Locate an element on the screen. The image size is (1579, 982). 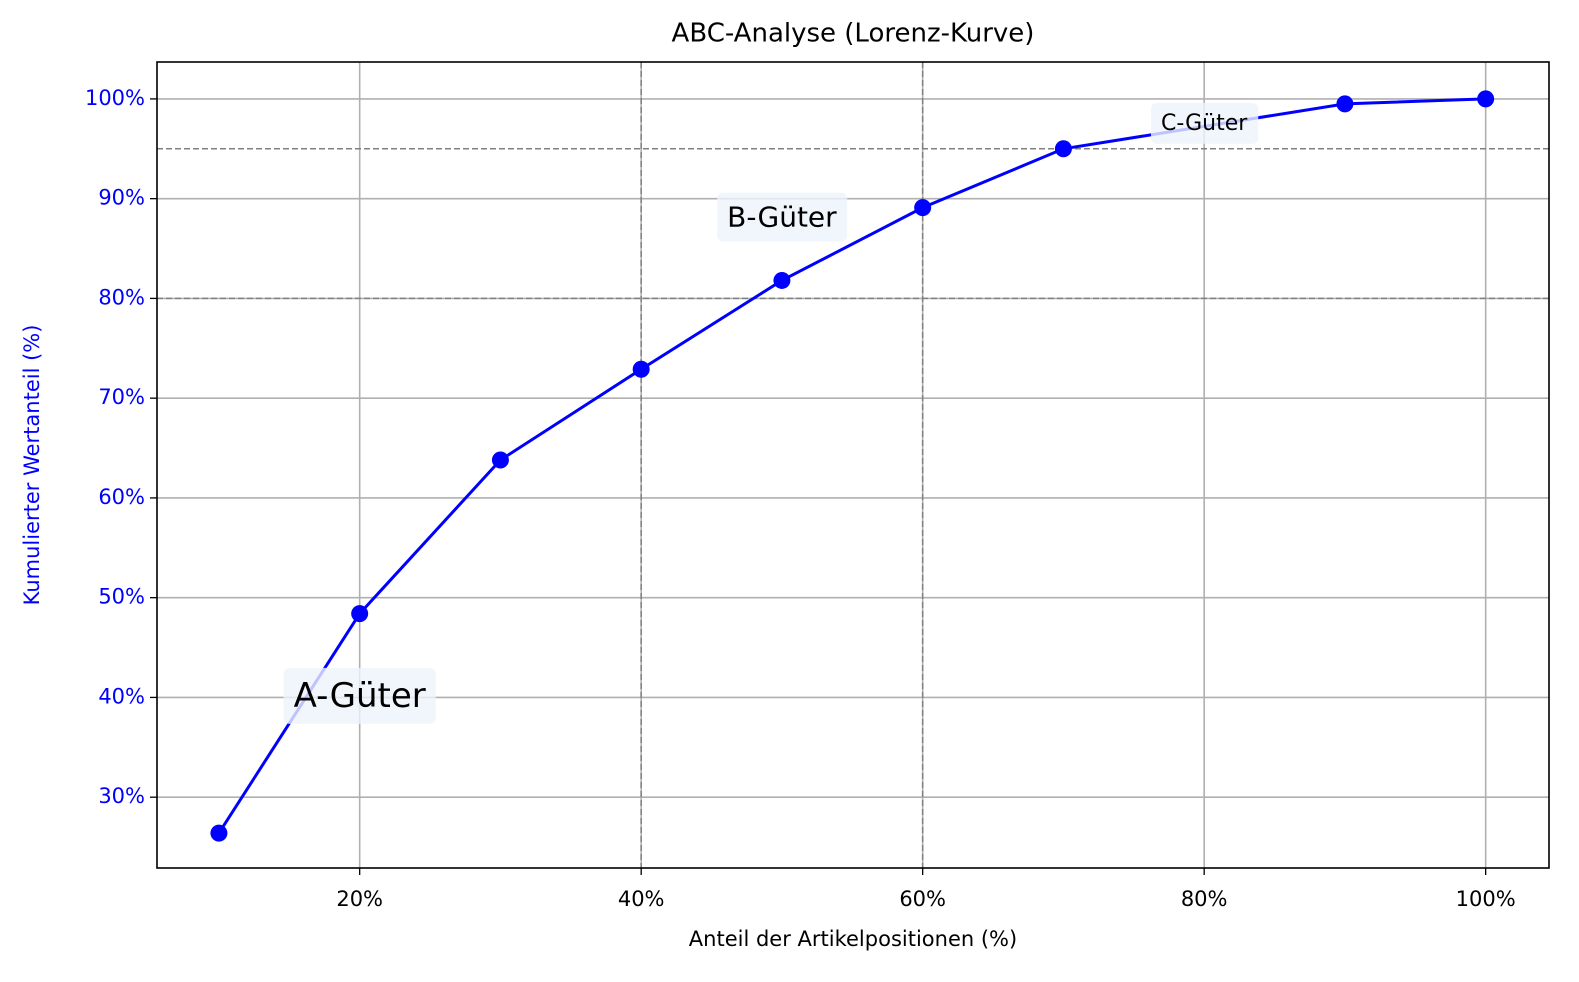
x-tick-label: 40% is located at coordinates (641, 899).